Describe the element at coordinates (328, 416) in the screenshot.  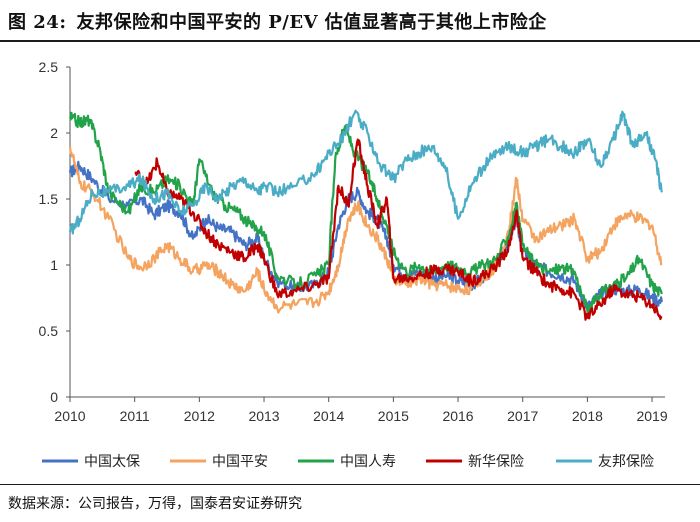
I see `x-tick-label: 2014` at that location.